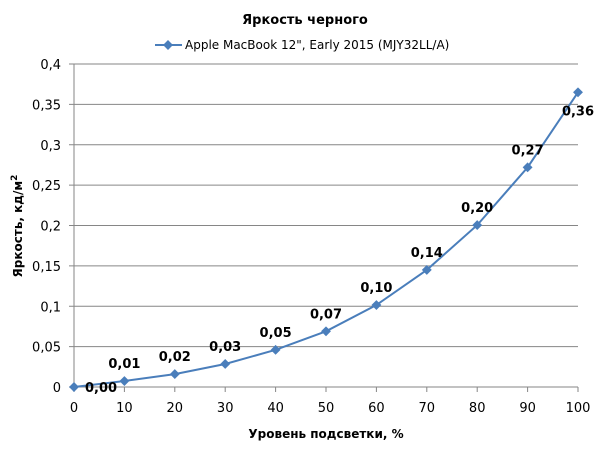 This screenshot has width=601, height=450. I want to click on x-tick-label: 100, so click(578, 408).